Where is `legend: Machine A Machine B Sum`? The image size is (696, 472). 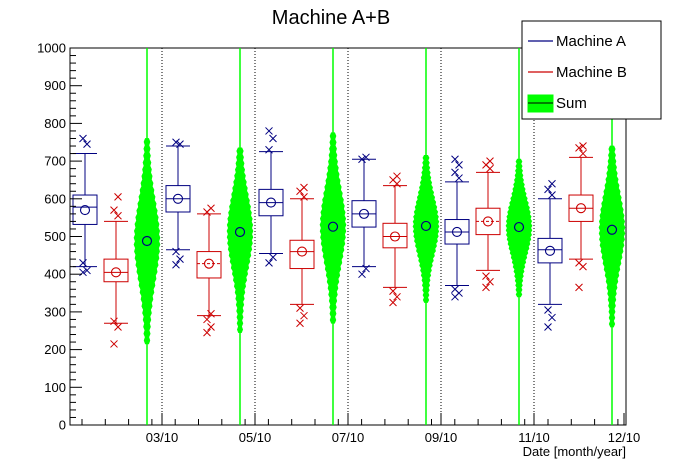 legend: Machine A Machine B Sum is located at coordinates (591, 70).